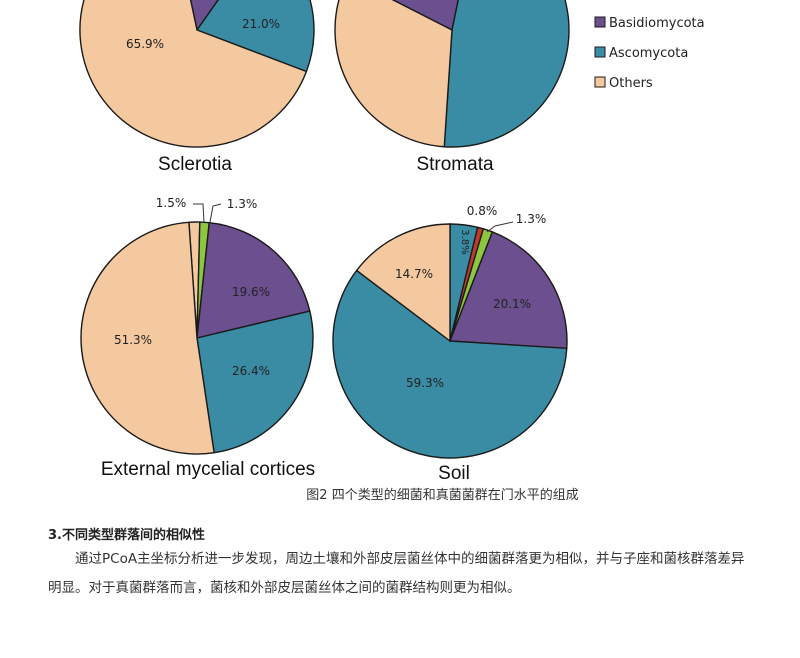  Describe the element at coordinates (442, 495) in the screenshot. I see `figure-caption: 图2 四个类型的细菌和真菌菌群在门水平的组成` at that location.